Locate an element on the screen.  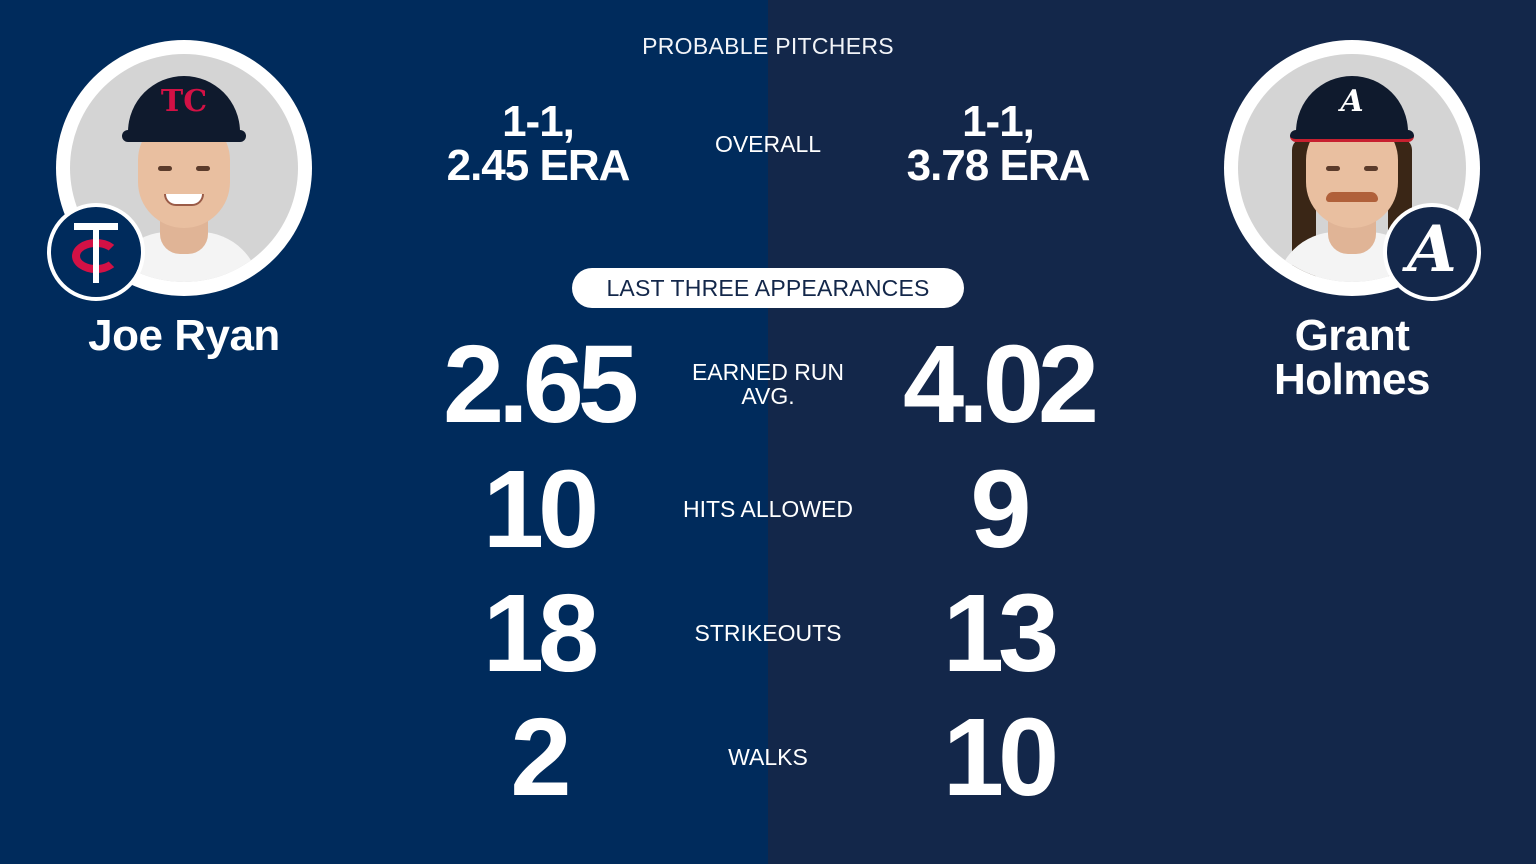
left-pitcher-name: Joe Ryan is located at coordinates (184, 335).